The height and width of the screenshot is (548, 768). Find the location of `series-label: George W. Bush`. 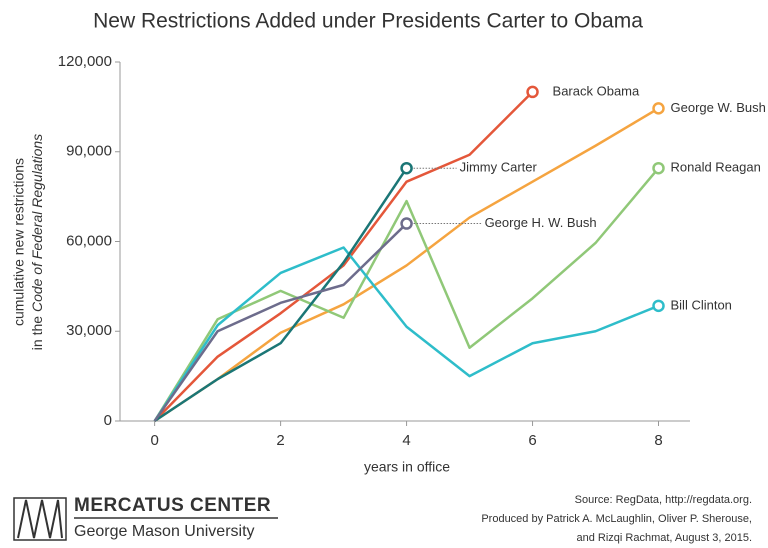

series-label: George W. Bush is located at coordinates (718, 107).